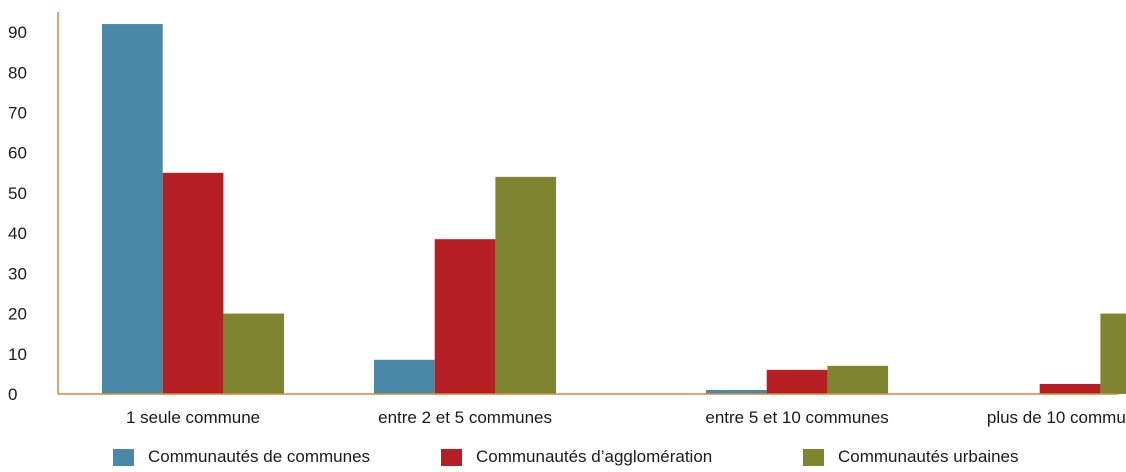 The height and width of the screenshot is (472, 1126). What do you see at coordinates (17, 72) in the screenshot?
I see `y-tick-label: 80` at bounding box center [17, 72].